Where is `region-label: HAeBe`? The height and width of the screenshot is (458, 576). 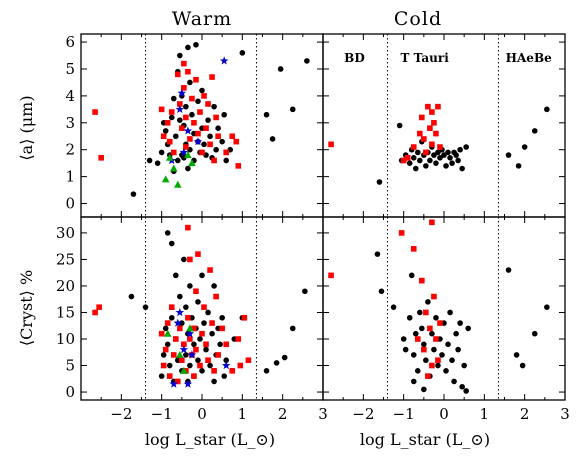 region-label: HAeBe is located at coordinates (529, 58).